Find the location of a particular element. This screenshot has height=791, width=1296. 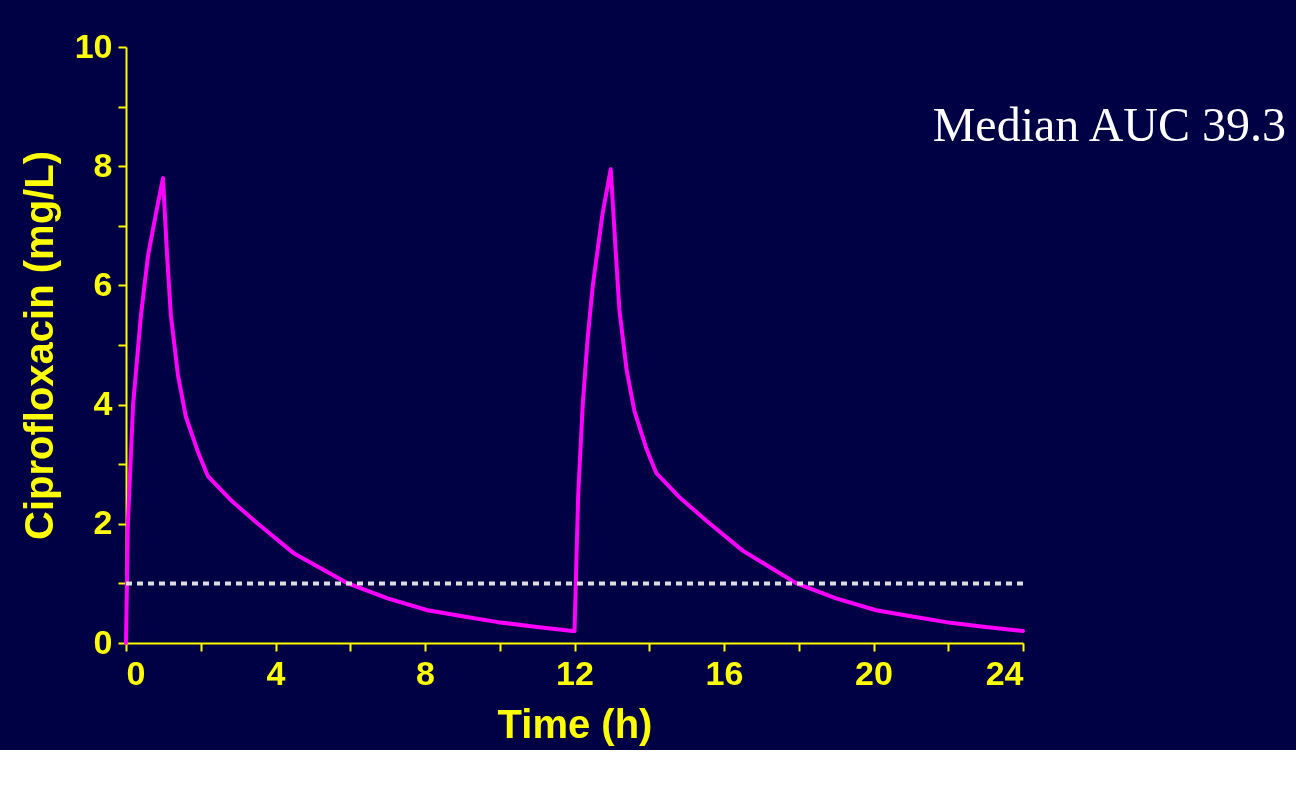

y-tick-label: 10 is located at coordinates (93, 45).